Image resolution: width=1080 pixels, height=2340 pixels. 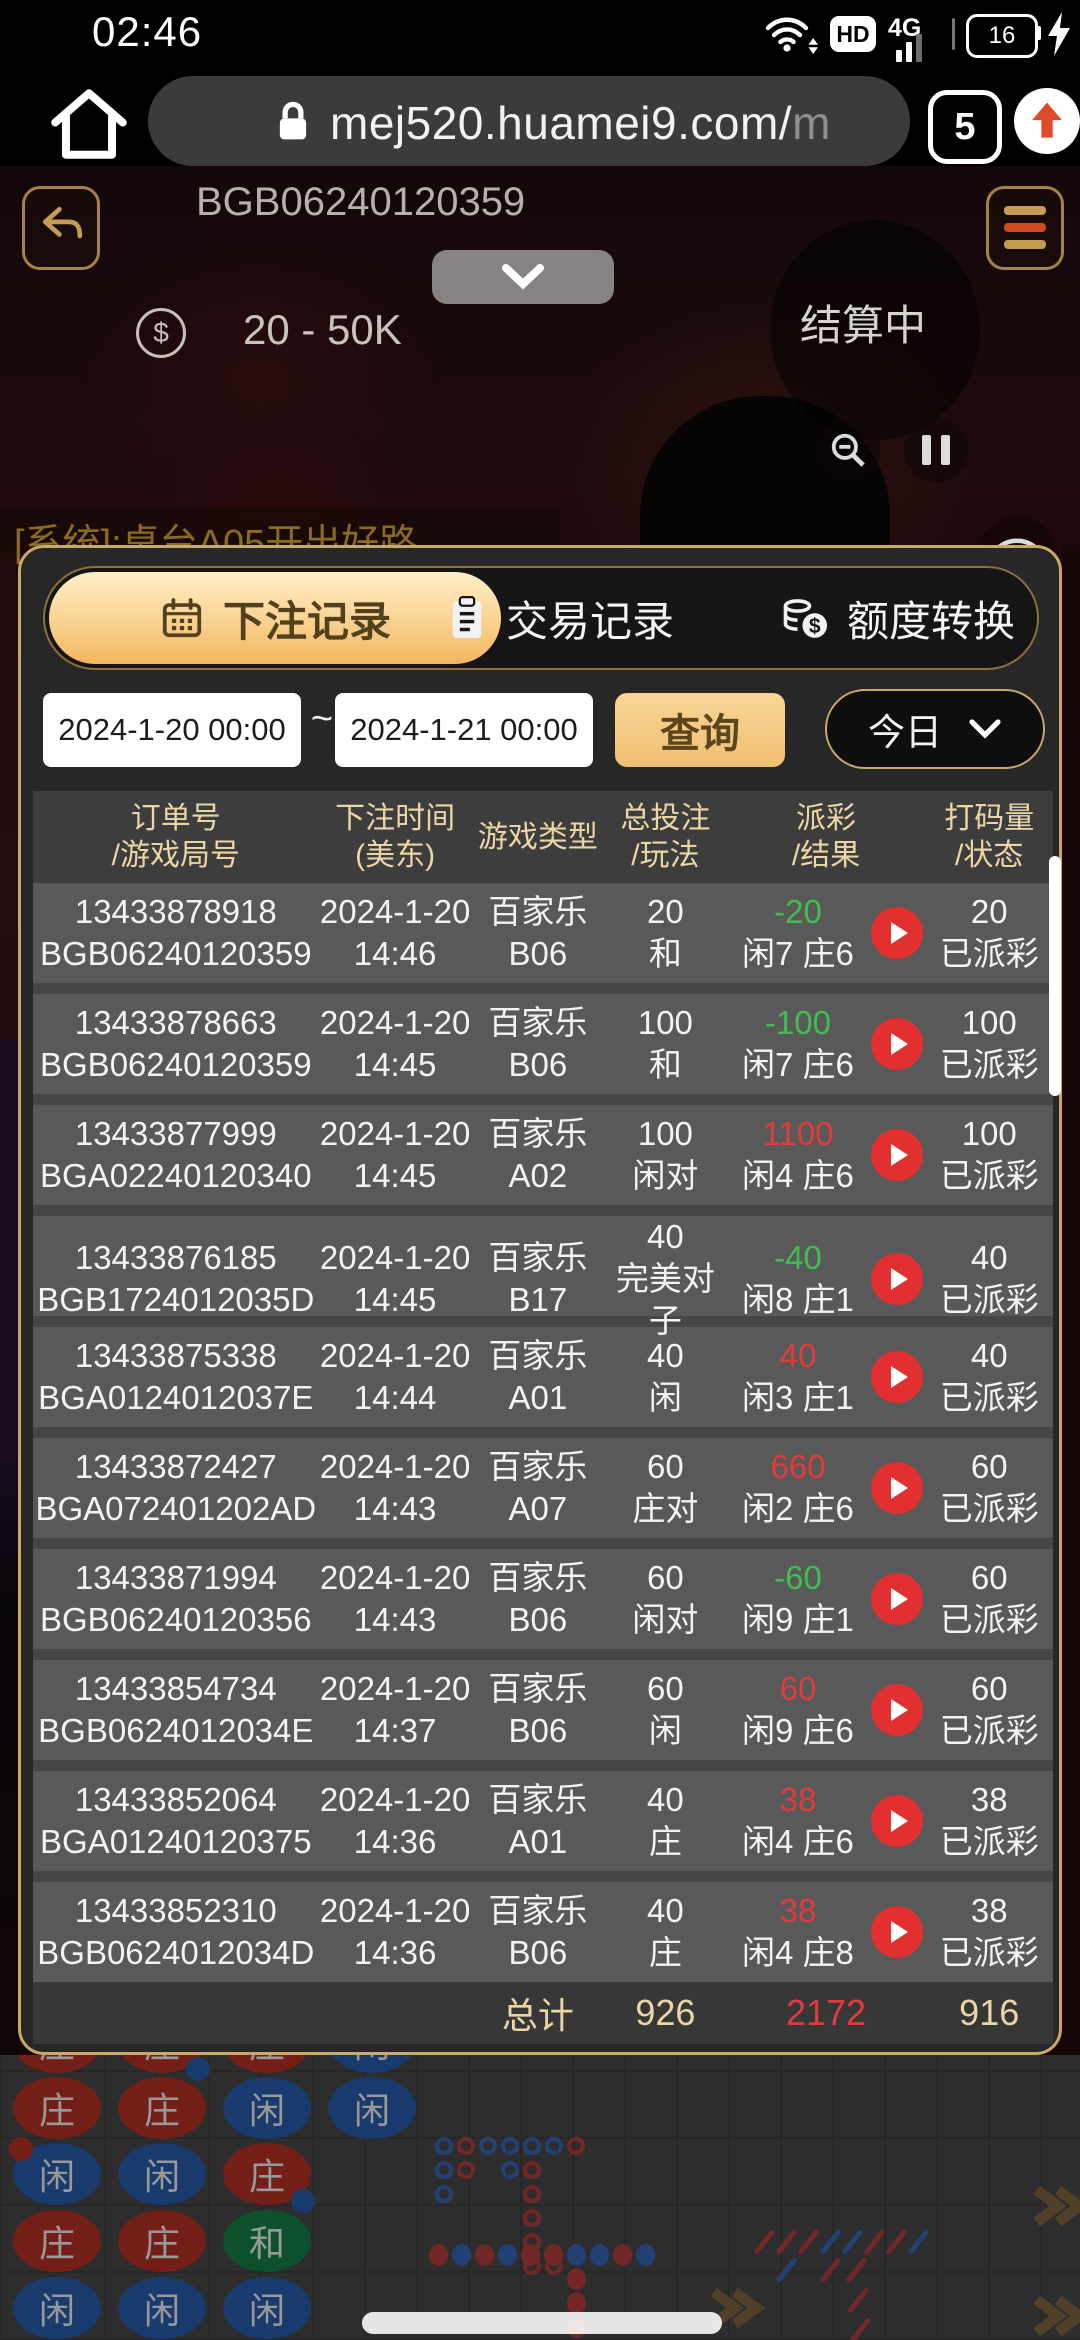 I want to click on order-cell: 13433872427 BGA072401202AD, so click(x=176, y=1487).